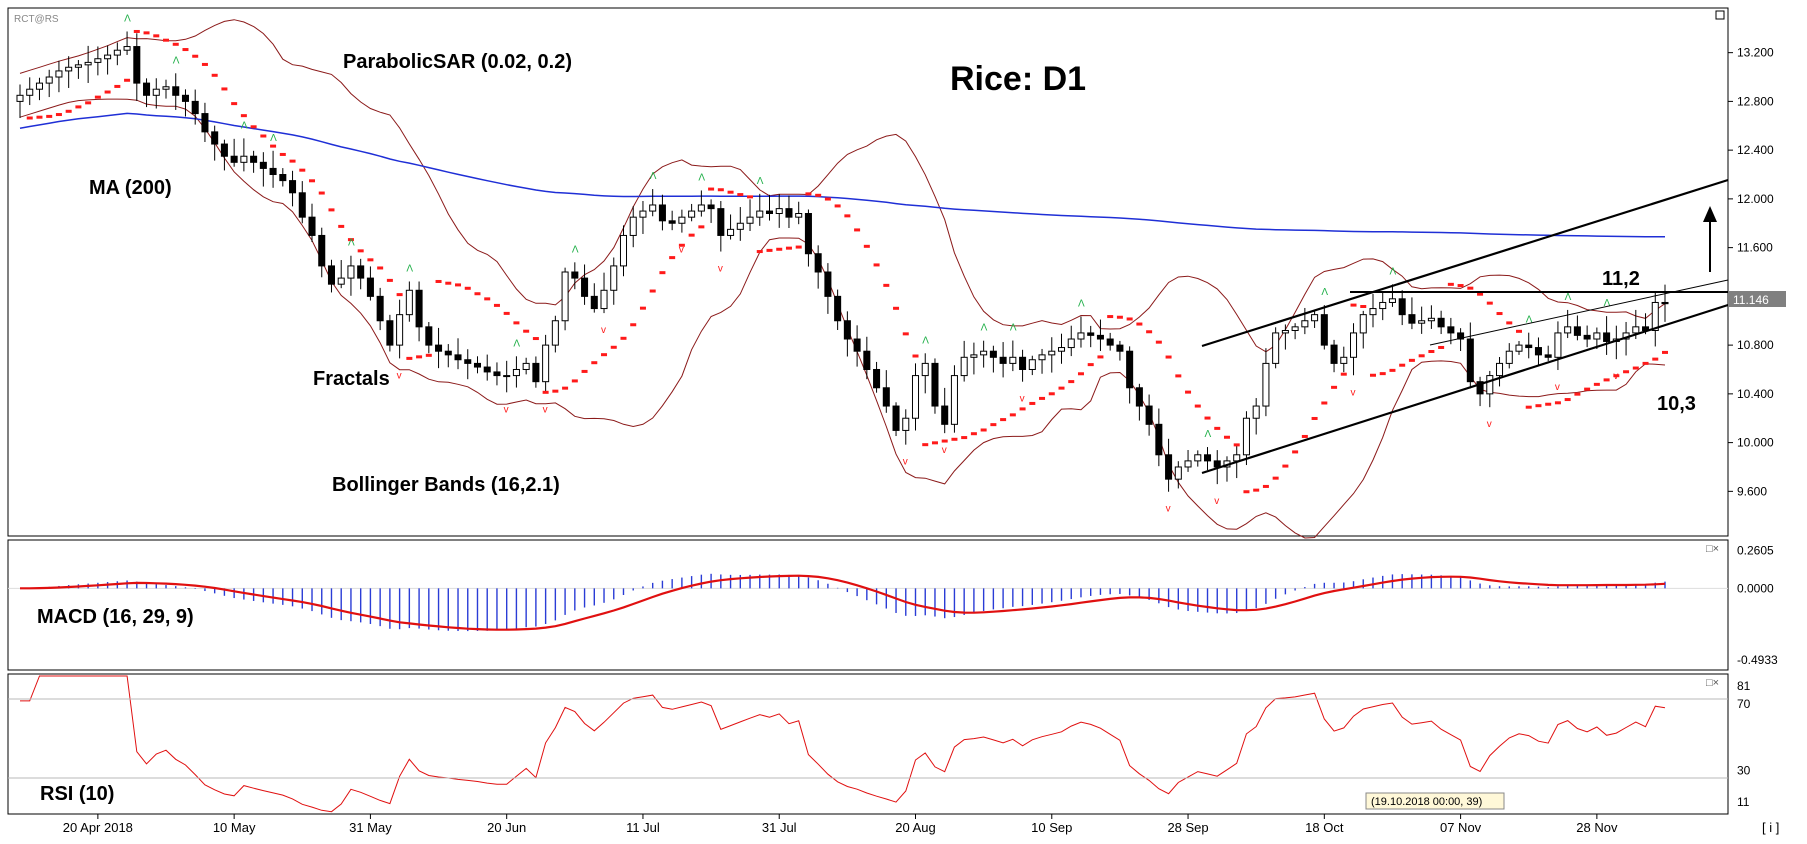 The image size is (1807, 844). Describe the element at coordinates (1757, 299) in the screenshot. I see `current-price-tag` at that location.